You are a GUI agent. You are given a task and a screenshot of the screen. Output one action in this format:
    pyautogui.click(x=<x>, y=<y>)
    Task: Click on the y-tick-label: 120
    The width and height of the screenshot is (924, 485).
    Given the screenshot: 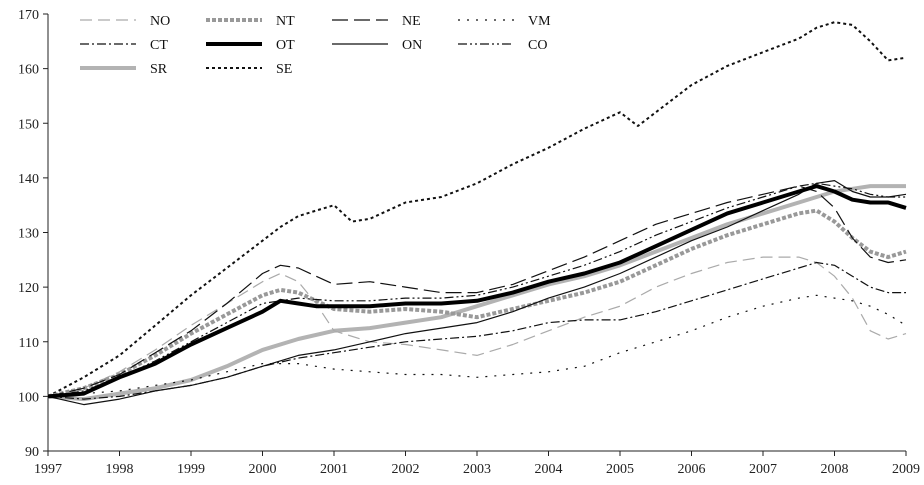 What is the action you would take?
    pyautogui.click(x=28, y=288)
    